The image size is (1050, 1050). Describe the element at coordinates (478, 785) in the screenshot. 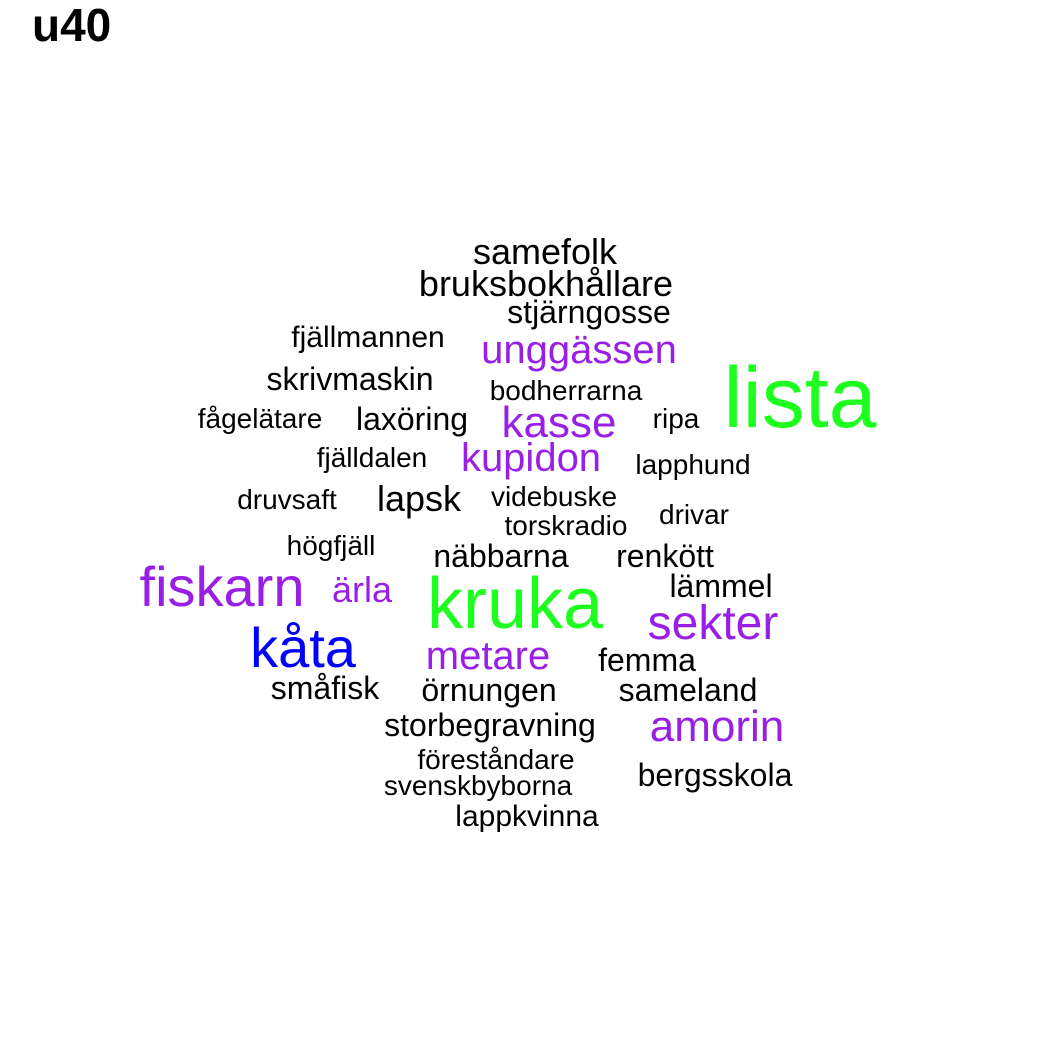

I see `cloud-word: svenskbyborna` at that location.